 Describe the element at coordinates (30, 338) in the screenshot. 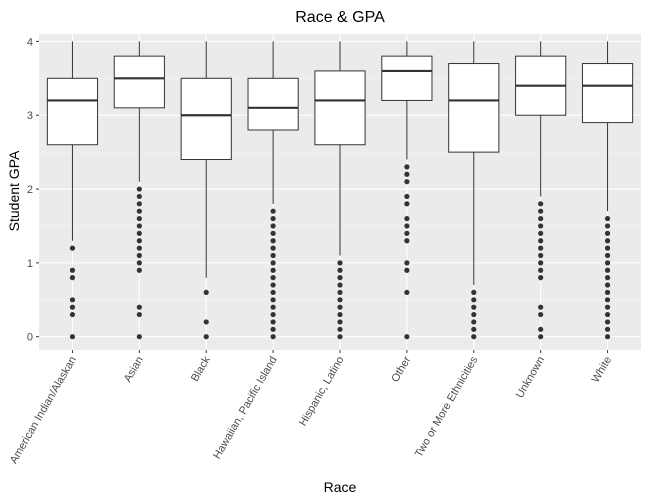

I see `y-tick-label: 0` at that location.